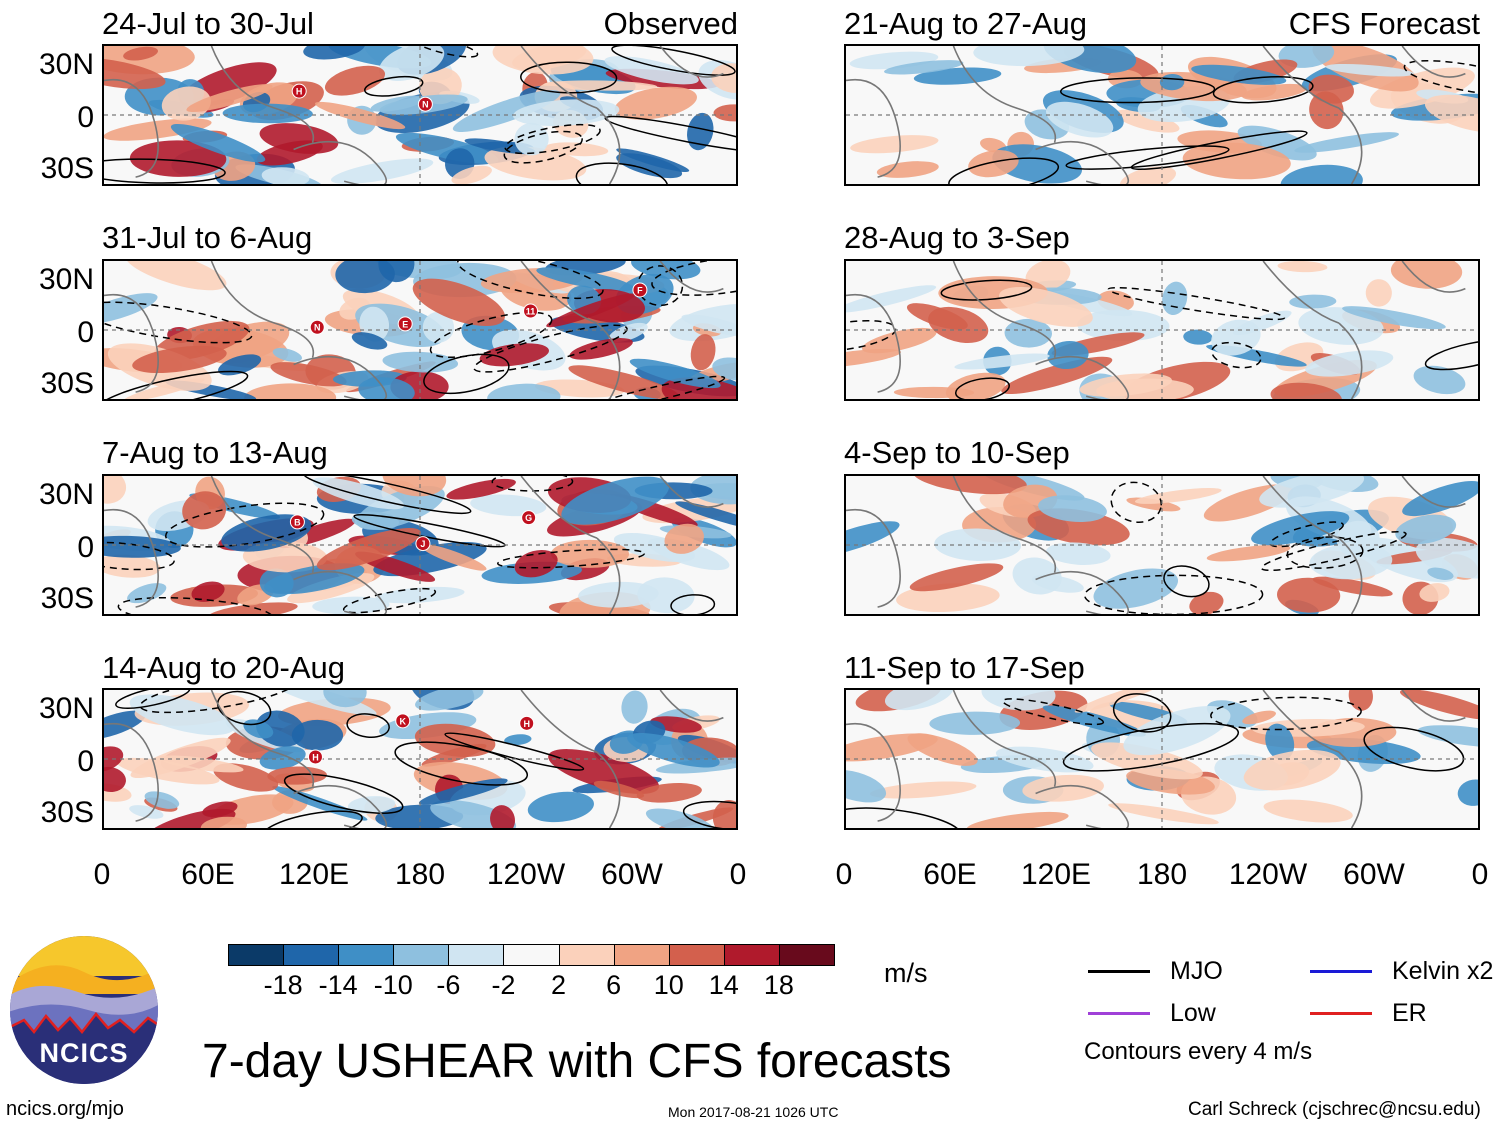 The image size is (1510, 1127). Describe the element at coordinates (1198, 1051) in the screenshot. I see `contour-note: Contours every 4 m/s` at that location.